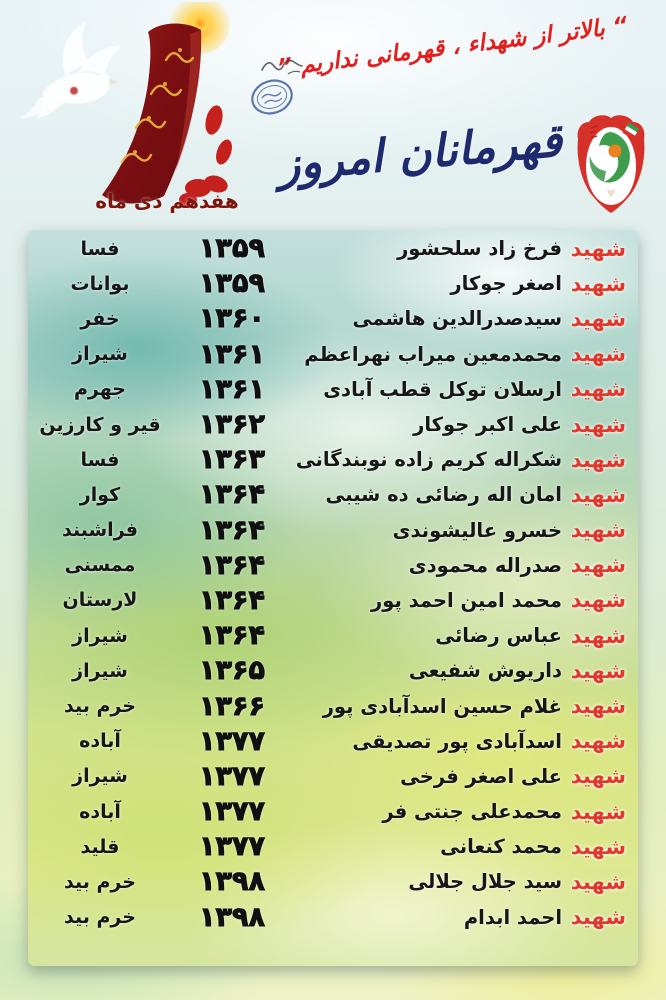 This screenshot has width=666, height=1000. I want to click on martyr-row: شهید شکراله کریم زاده نوبندگانی ۱۳۶۳ فسا, so click(333, 459).